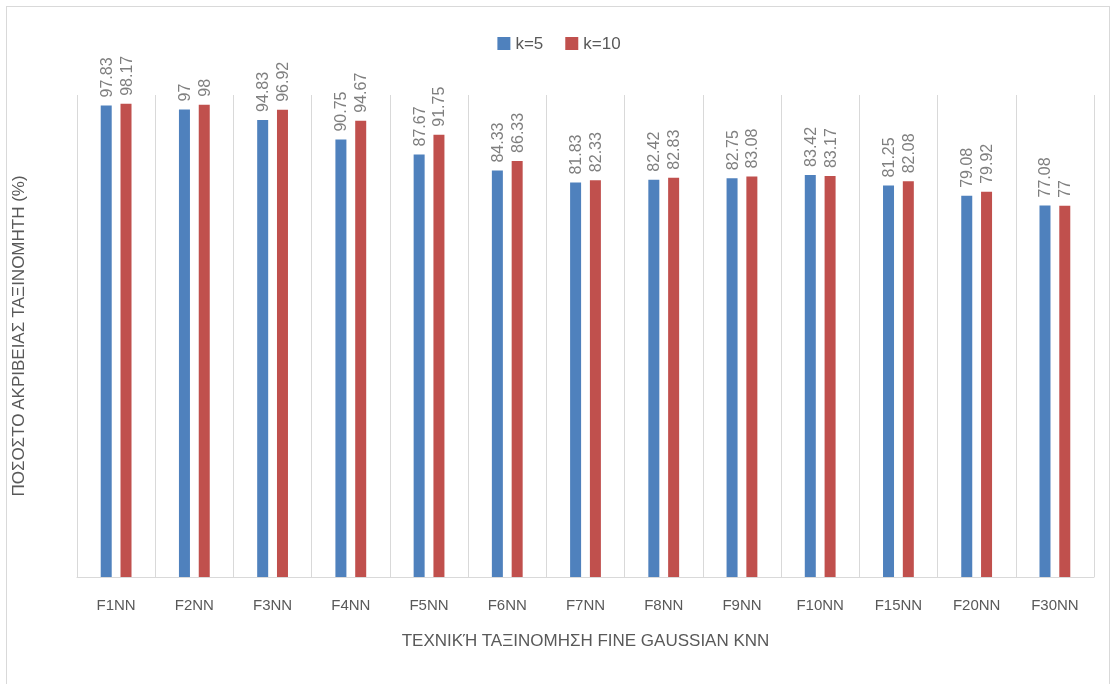 The height and width of the screenshot is (684, 1118). I want to click on data-label: 87.67, so click(419, 126).